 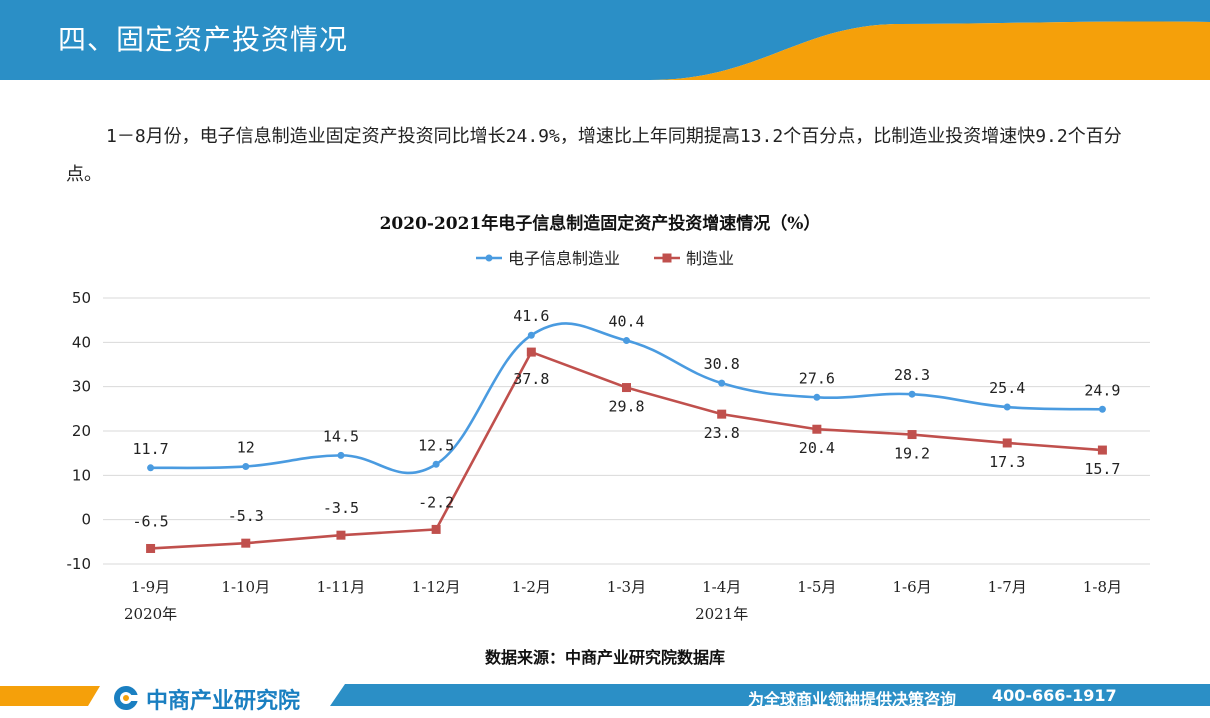 I want to click on data-label: 12.5, so click(x=436, y=445).